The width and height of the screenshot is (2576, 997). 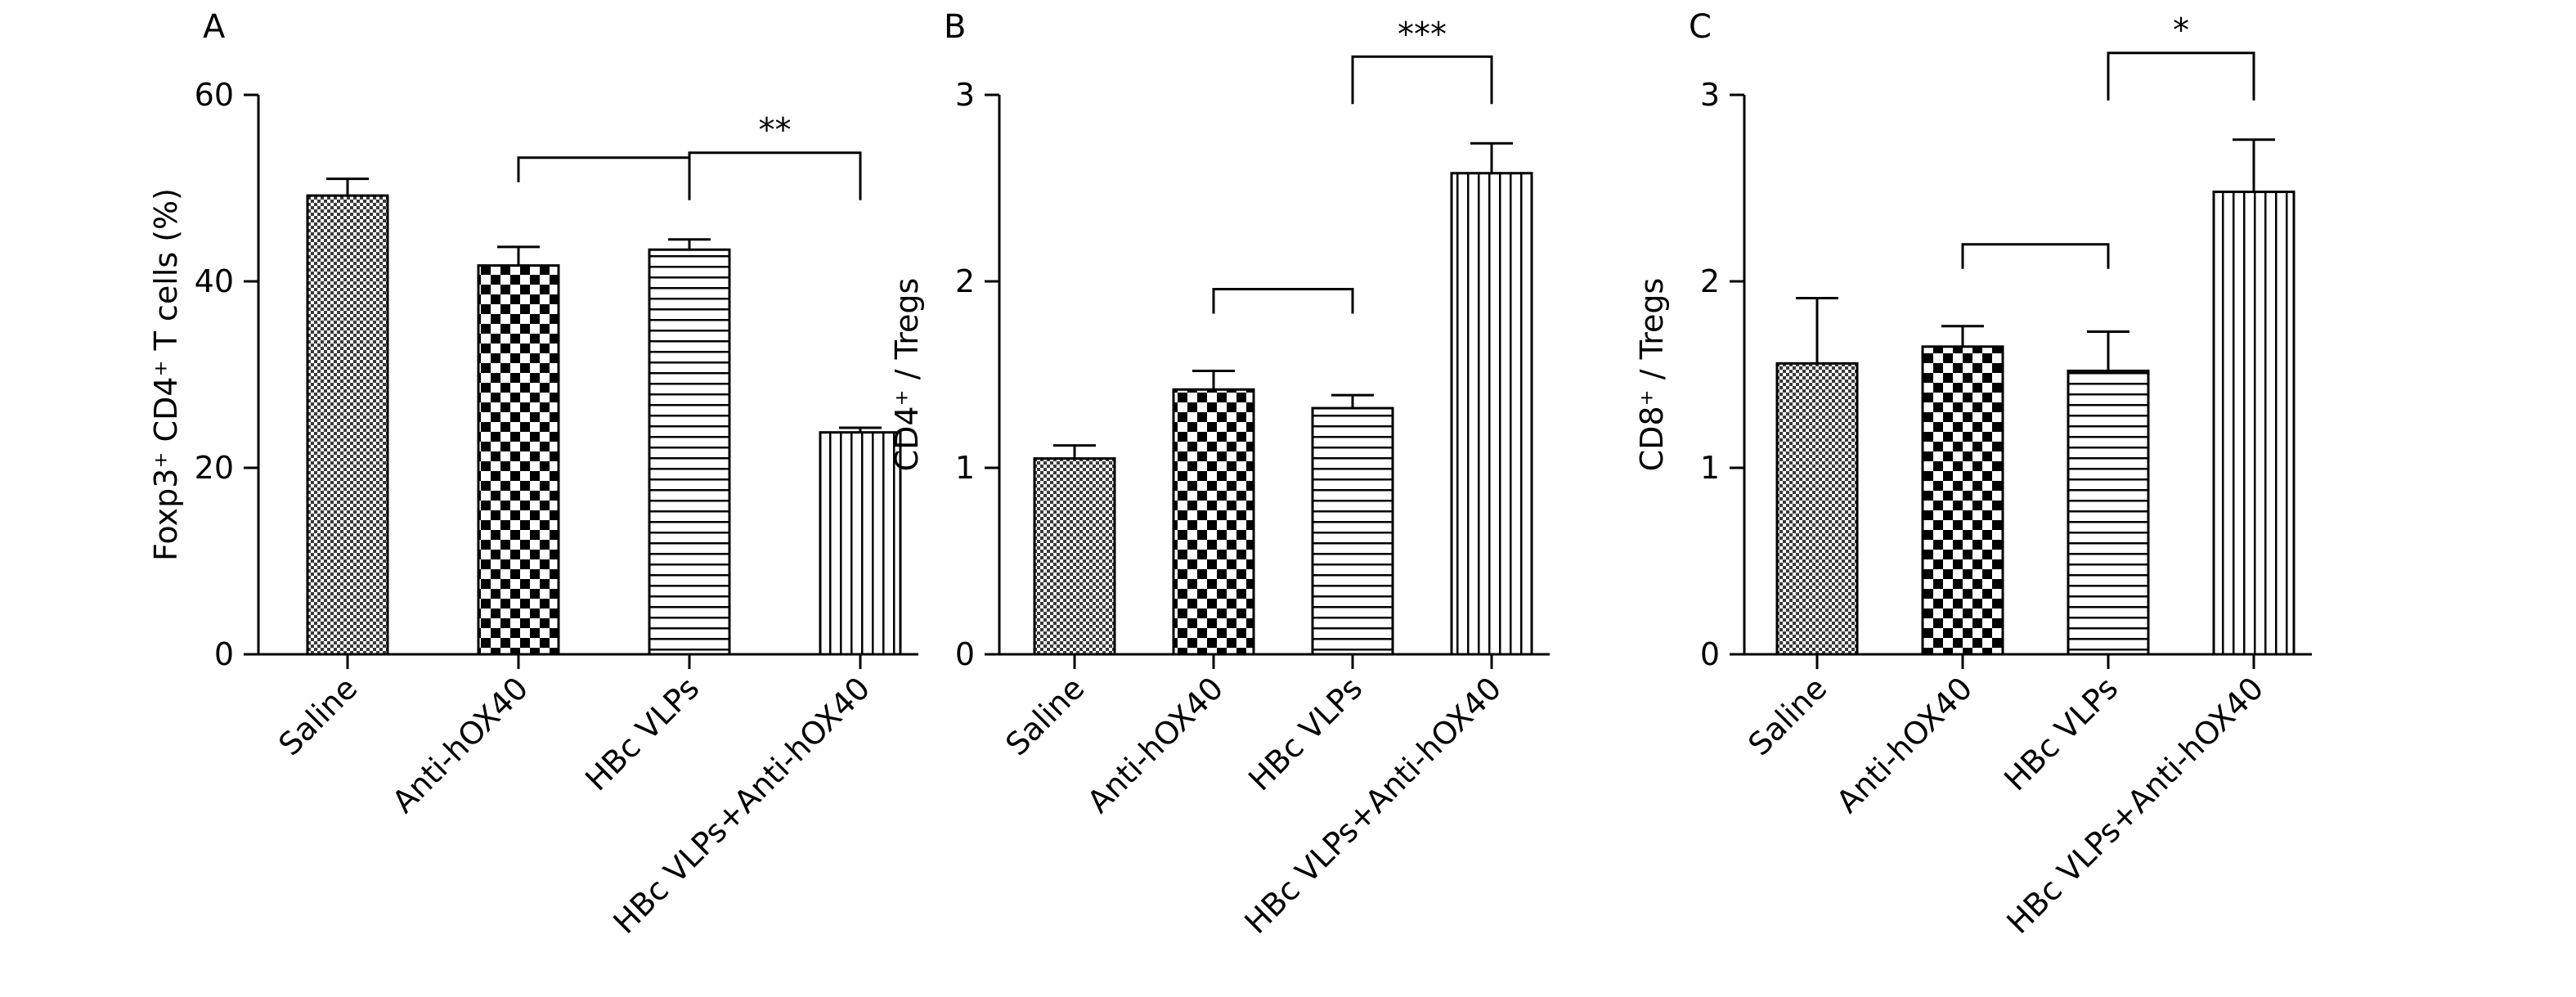 I want to click on y-tick-label: 40, so click(x=215, y=281).